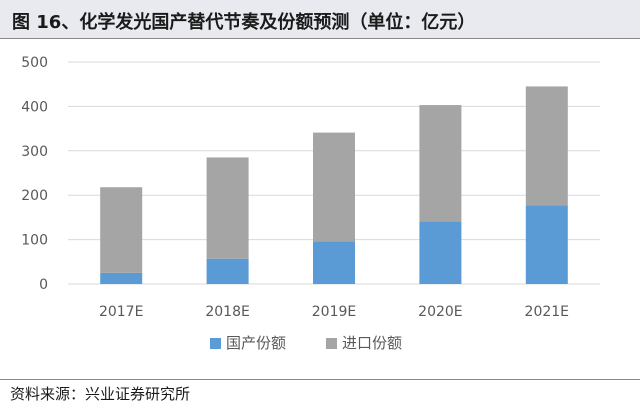 The width and height of the screenshot is (640, 406). I want to click on y-tick-label: 300, so click(34, 152).